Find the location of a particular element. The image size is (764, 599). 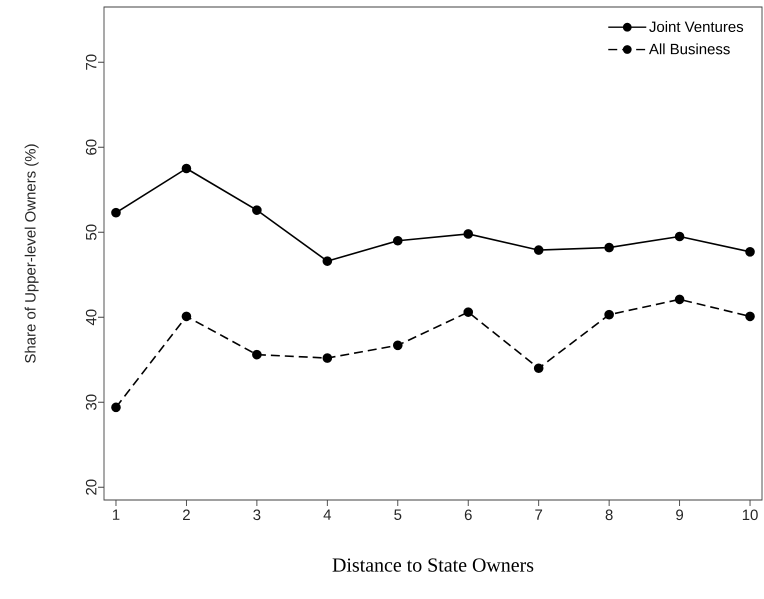

x-axis-title: Distance to State Owners is located at coordinates (433, 565).